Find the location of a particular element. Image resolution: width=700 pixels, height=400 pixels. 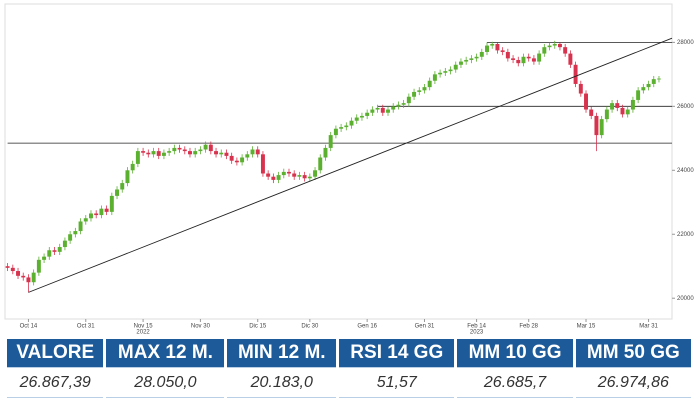

x-tick-label: Nov 30 is located at coordinates (201, 327).